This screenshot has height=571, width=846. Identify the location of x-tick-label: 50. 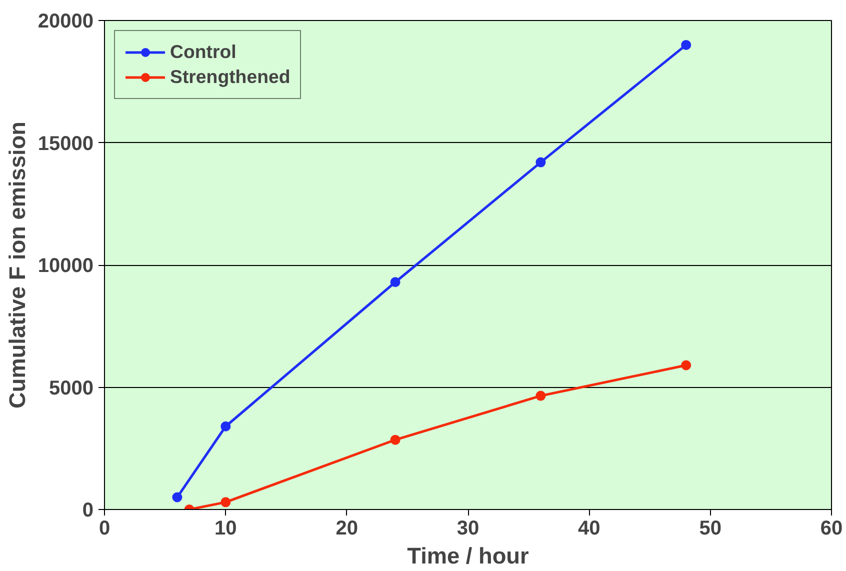
(710, 529).